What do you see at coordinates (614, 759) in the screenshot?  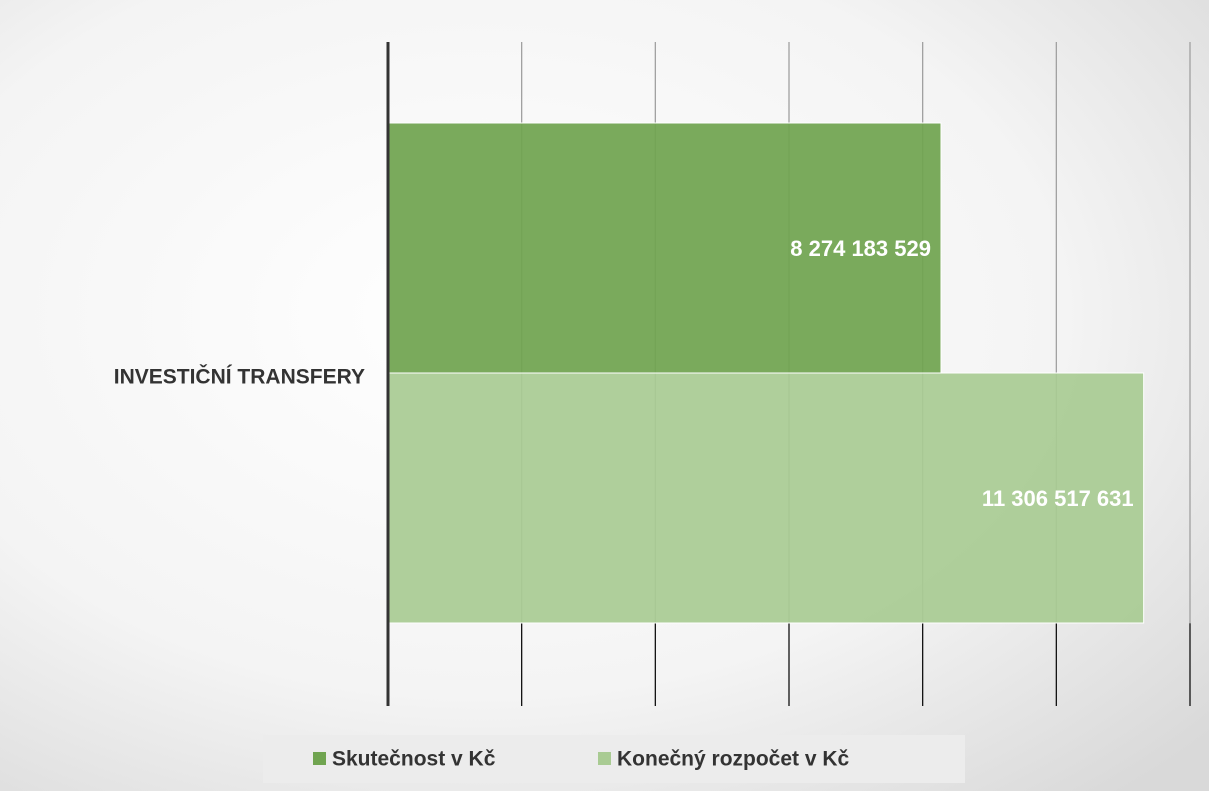 I see `legend-box` at bounding box center [614, 759].